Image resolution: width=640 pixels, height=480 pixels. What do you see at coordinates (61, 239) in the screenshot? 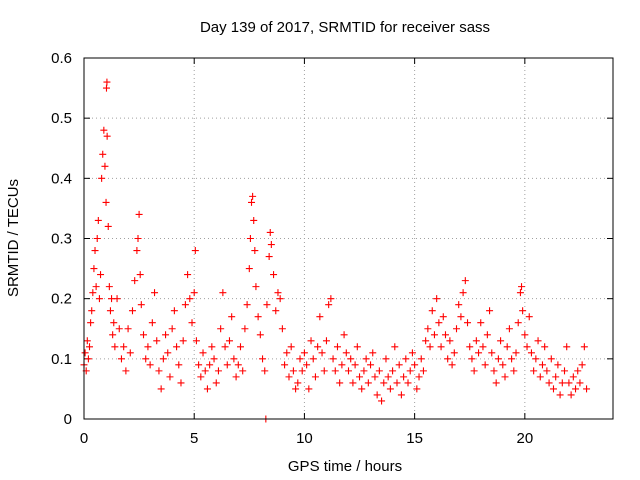
I see `y-tick-label: 0.3` at bounding box center [61, 239].